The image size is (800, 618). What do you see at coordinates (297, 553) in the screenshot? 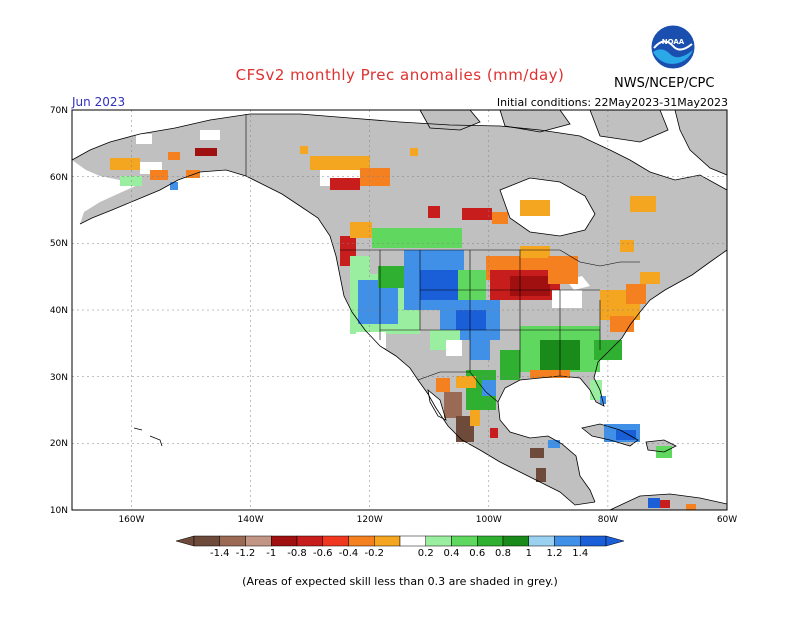
I see `colorbar-tick-label: -0.8` at bounding box center [297, 553].